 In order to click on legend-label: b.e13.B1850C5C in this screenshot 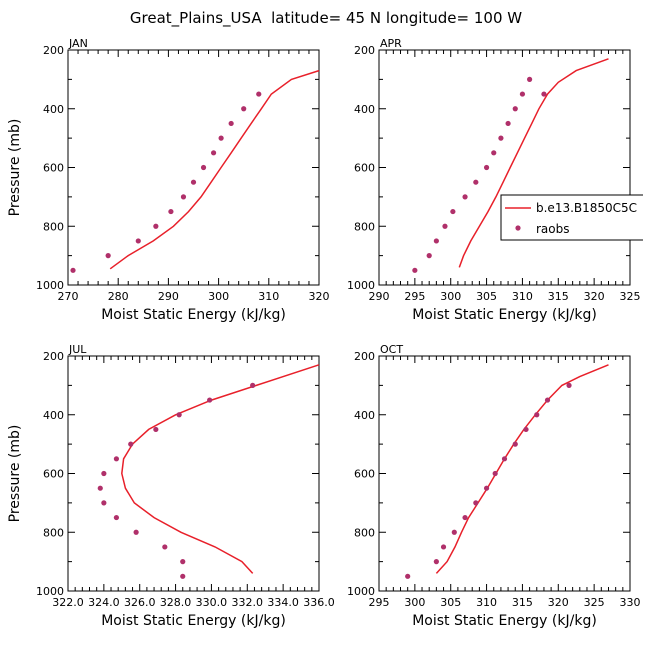, I will do `click(586, 208)`.